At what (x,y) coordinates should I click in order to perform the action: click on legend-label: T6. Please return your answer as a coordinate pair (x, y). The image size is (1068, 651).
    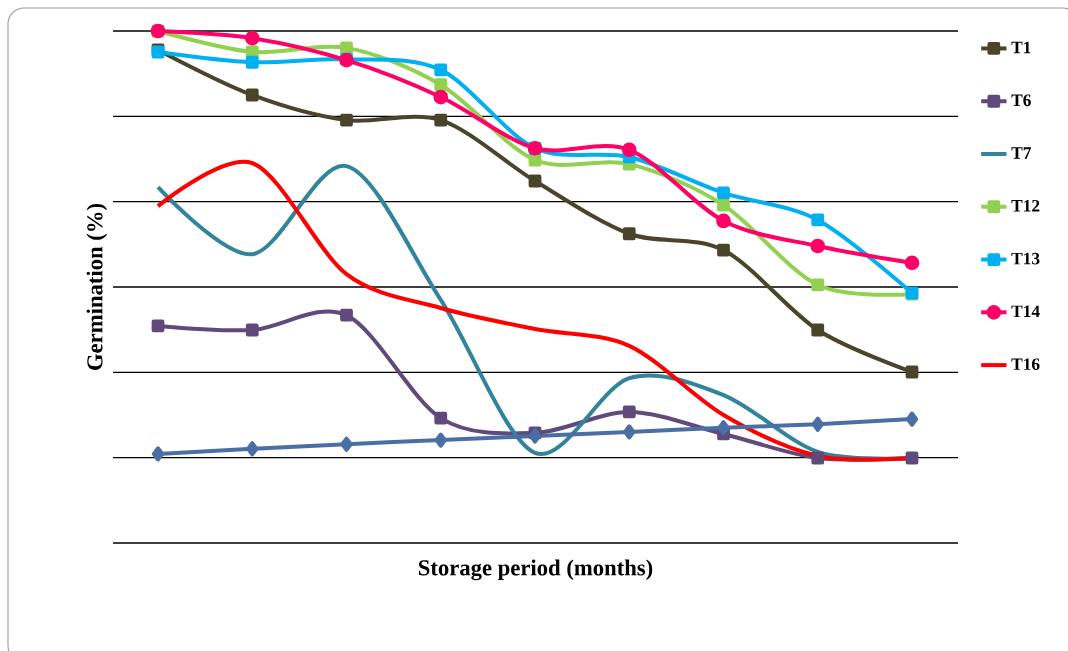
    Looking at the image, I should click on (1021, 100).